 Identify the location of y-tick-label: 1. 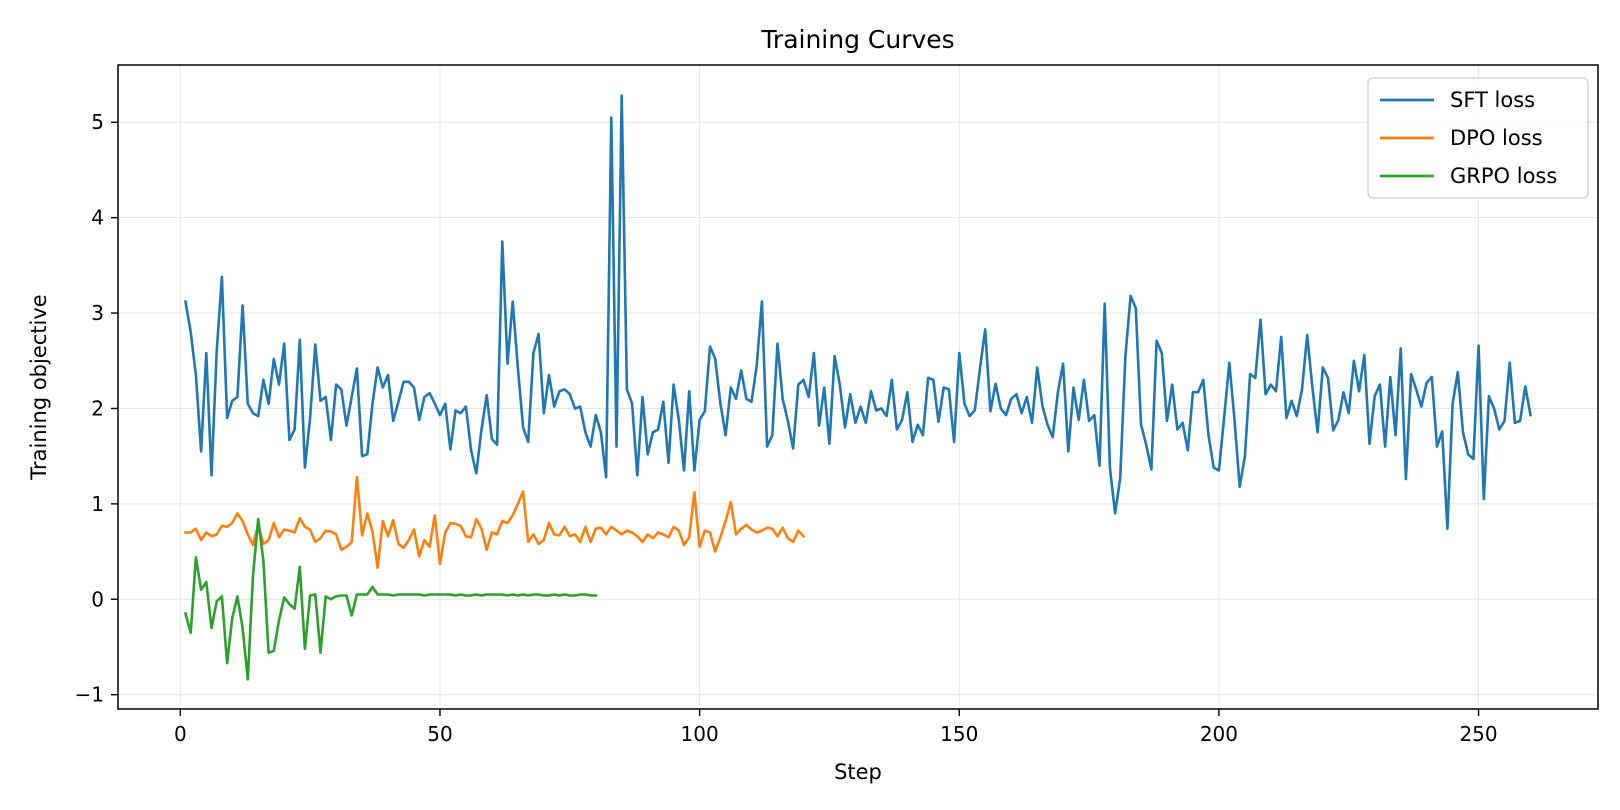
(97, 504).